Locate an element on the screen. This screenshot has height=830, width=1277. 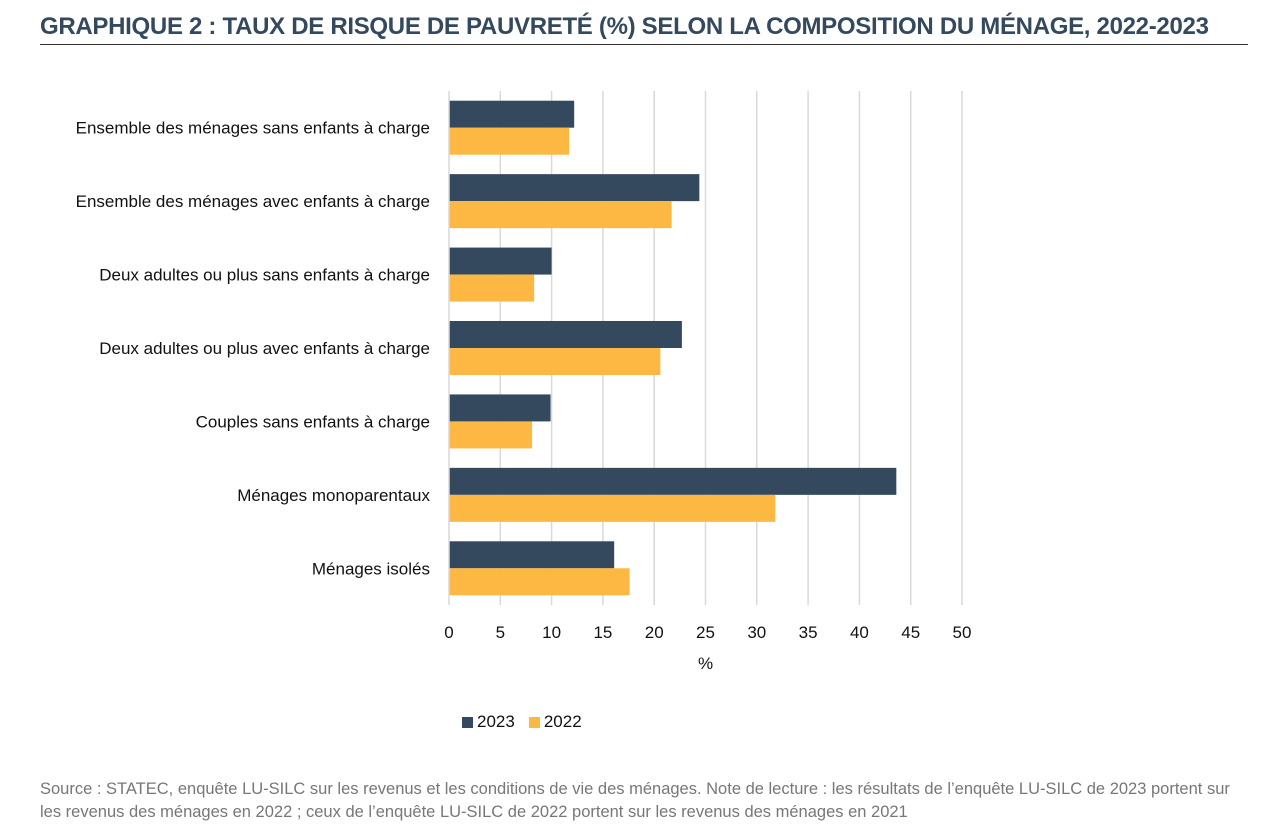
x-tick-label: 40 is located at coordinates (859, 632).